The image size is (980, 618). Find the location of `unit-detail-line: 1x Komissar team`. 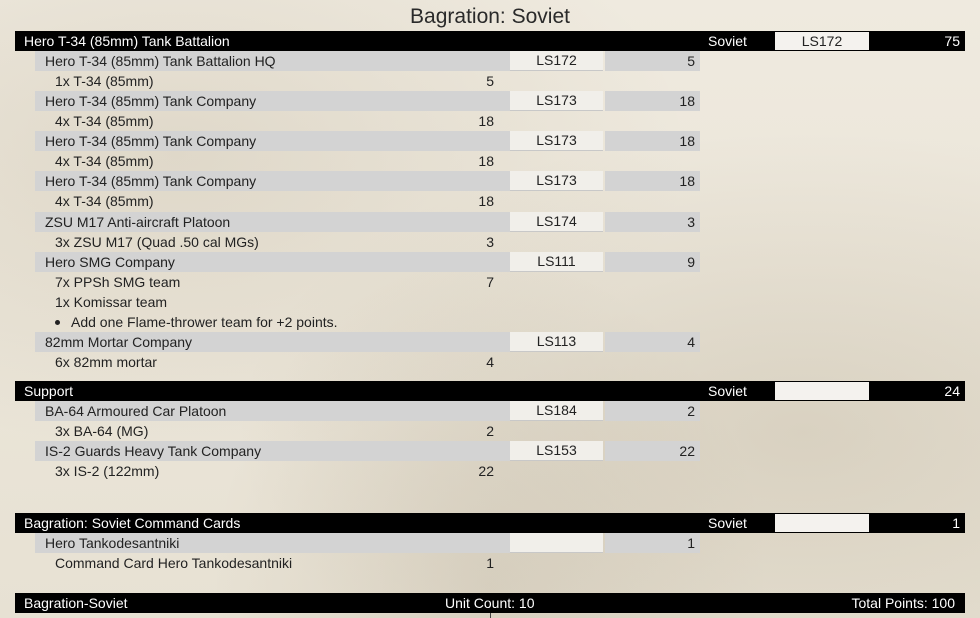

unit-detail-line: 1x Komissar team is located at coordinates (277, 302).